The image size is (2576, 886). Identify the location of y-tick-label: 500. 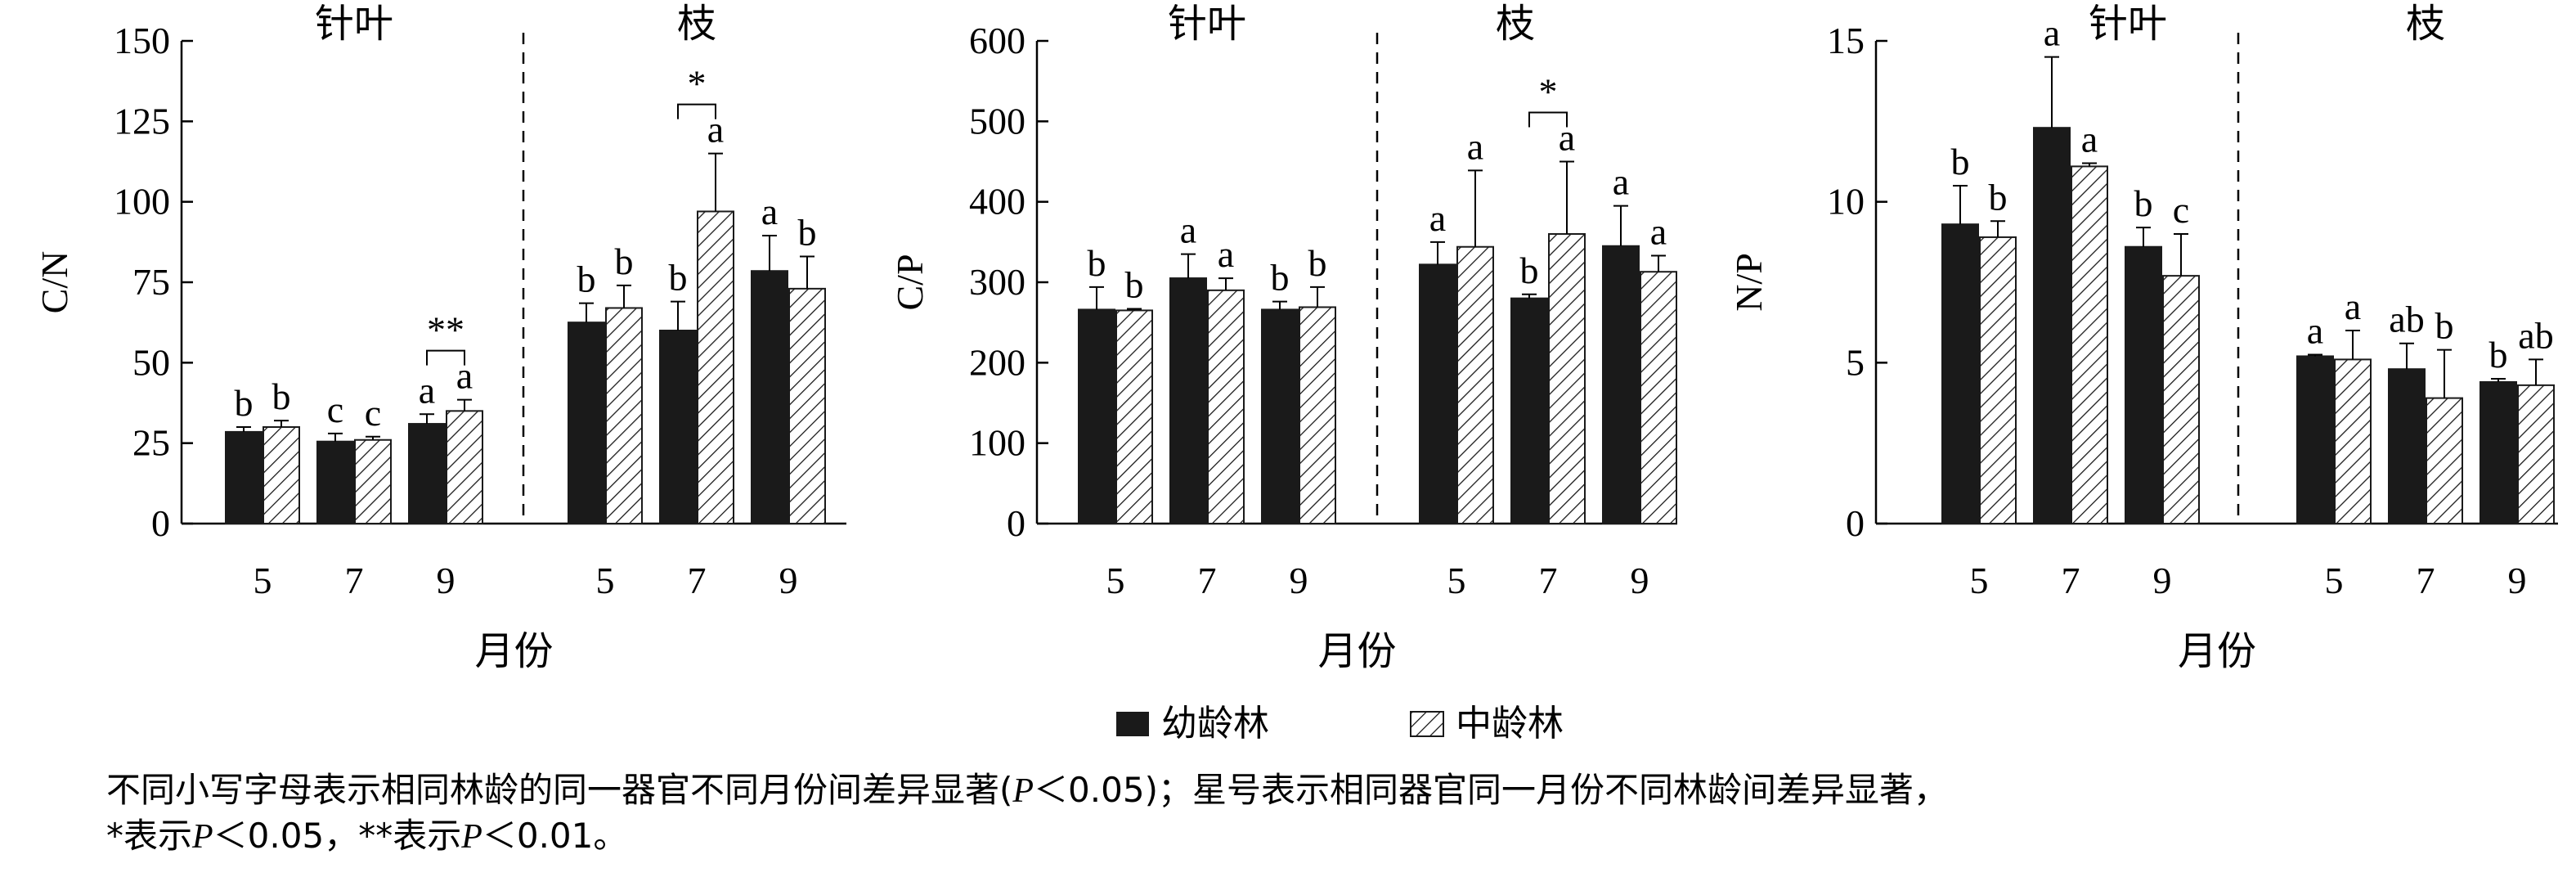
(997, 121).